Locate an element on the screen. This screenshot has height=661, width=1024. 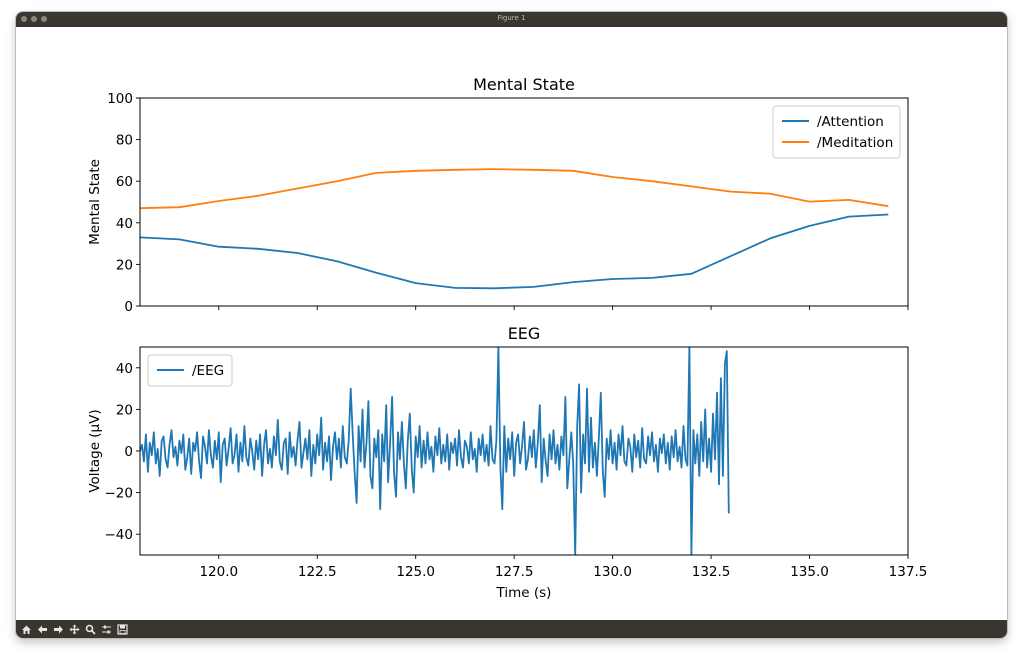
x-tick-label: 132.5 is located at coordinates (711, 572).